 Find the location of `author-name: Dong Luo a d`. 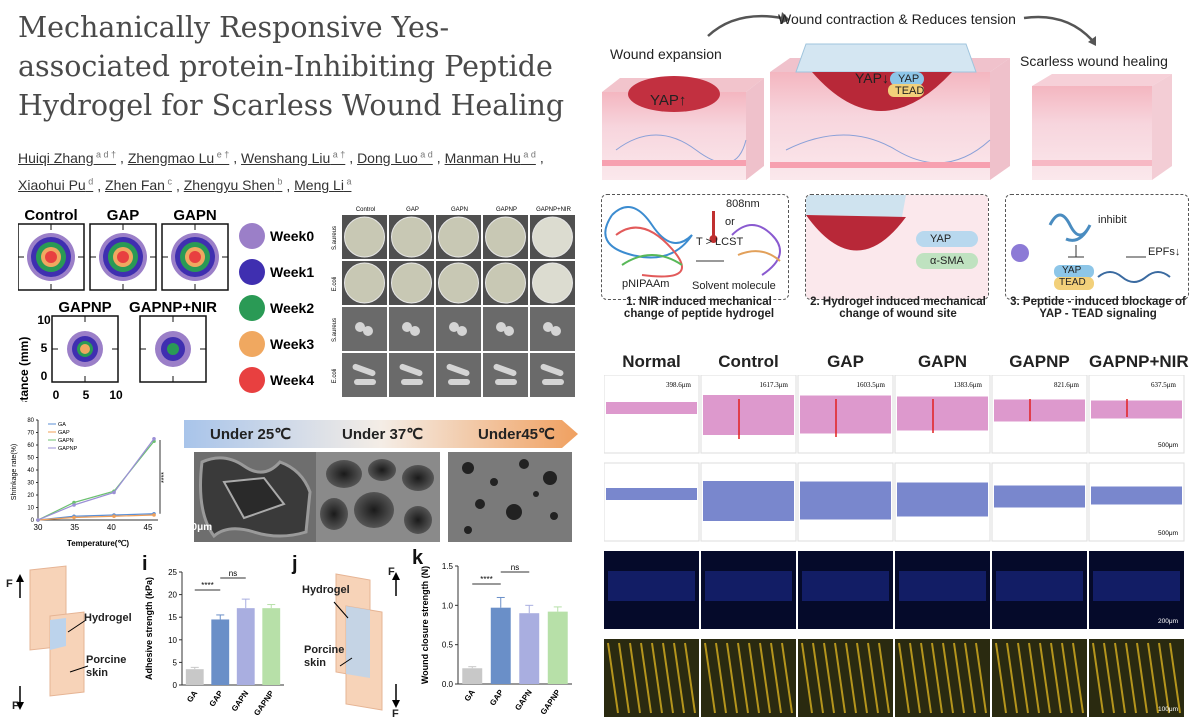

author-name: Dong Luo a d is located at coordinates (395, 157).